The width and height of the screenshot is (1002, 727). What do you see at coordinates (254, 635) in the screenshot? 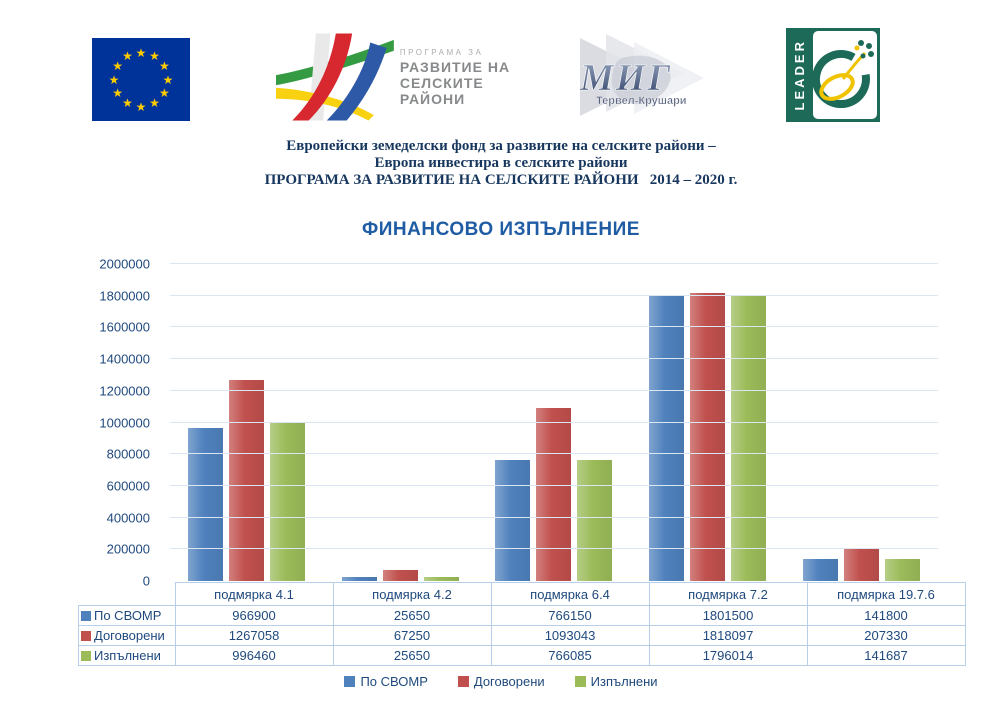
I see `value-cell: 1267058` at bounding box center [254, 635].